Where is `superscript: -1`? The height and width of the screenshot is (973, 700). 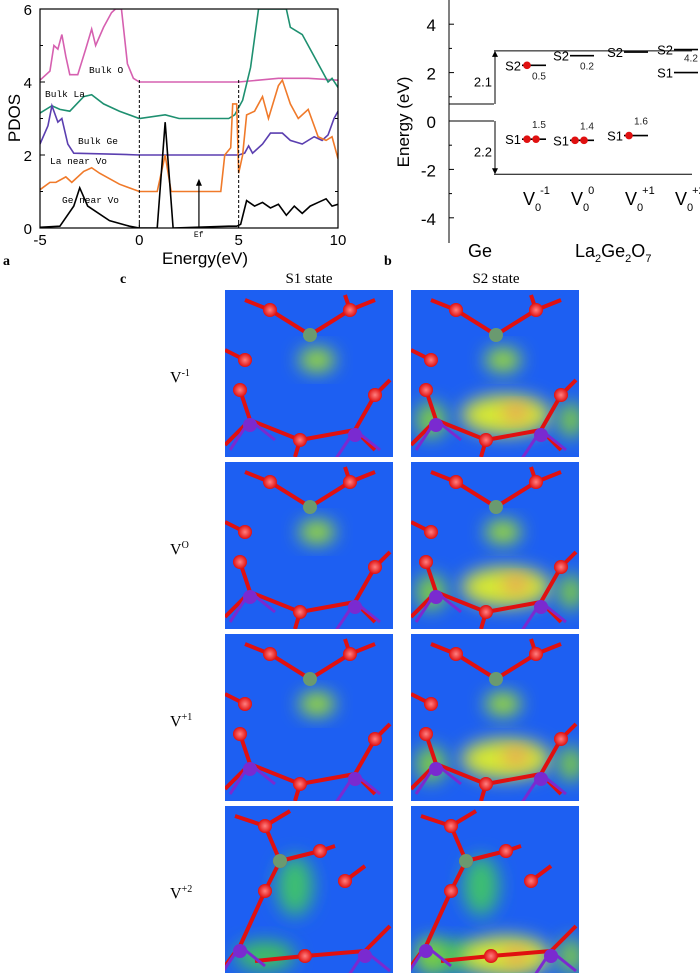
superscript: -1 is located at coordinates (545, 191).